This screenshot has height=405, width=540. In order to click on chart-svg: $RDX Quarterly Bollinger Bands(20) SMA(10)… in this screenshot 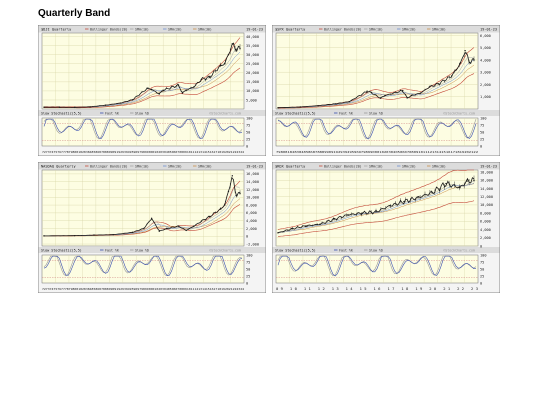, I will do `click(386, 227)`.